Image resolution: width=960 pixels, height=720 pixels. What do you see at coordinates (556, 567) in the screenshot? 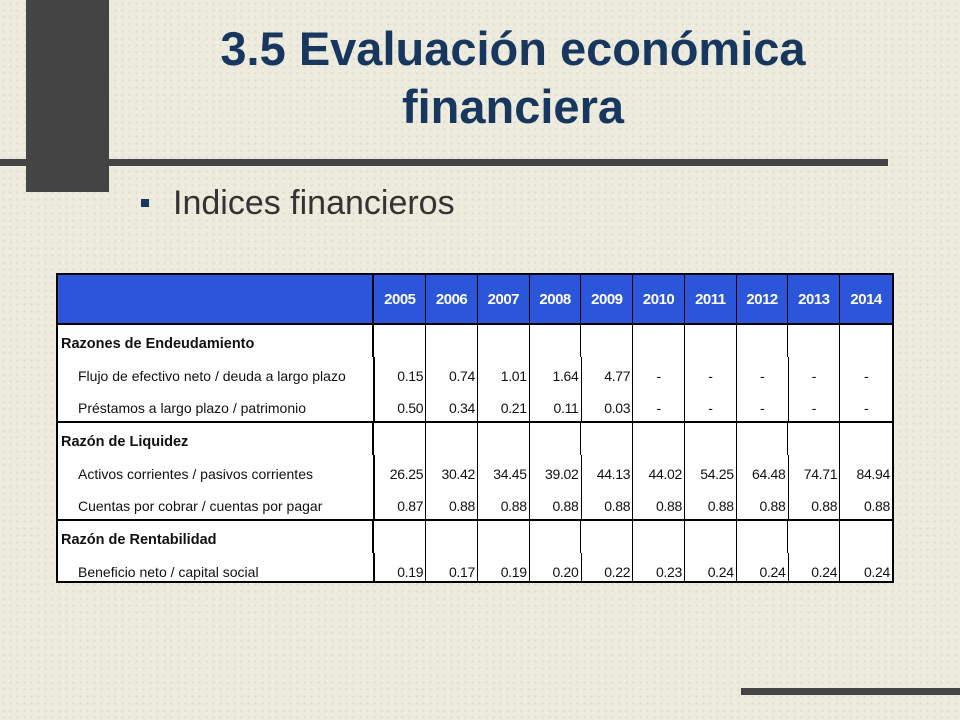
I see `value-cell: 0.20` at bounding box center [556, 567].